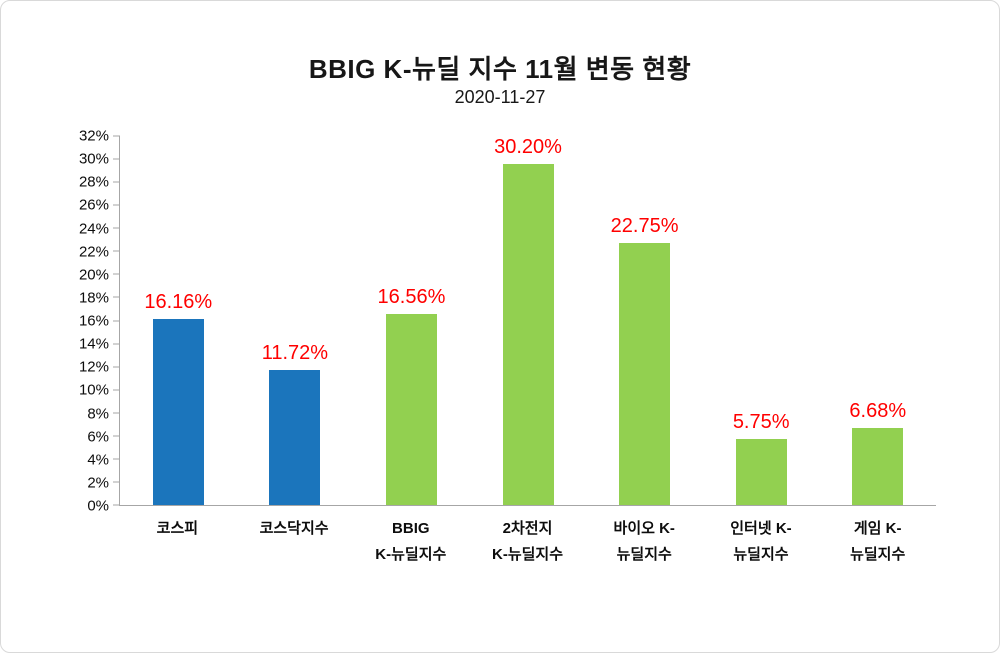  I want to click on bar-value-label: 5.75%, so click(761, 421).